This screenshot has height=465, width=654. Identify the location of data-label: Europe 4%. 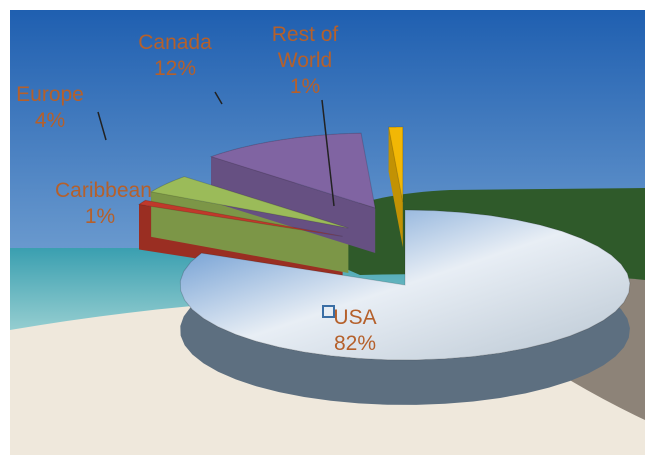
(50, 108).